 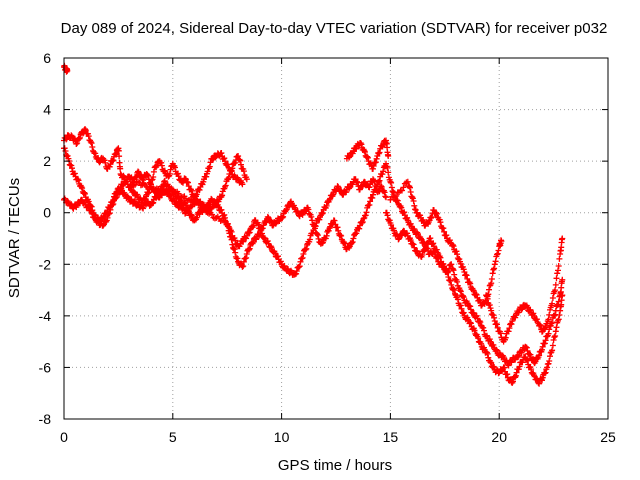 I want to click on x-tick-label: 20, so click(x=499, y=437).